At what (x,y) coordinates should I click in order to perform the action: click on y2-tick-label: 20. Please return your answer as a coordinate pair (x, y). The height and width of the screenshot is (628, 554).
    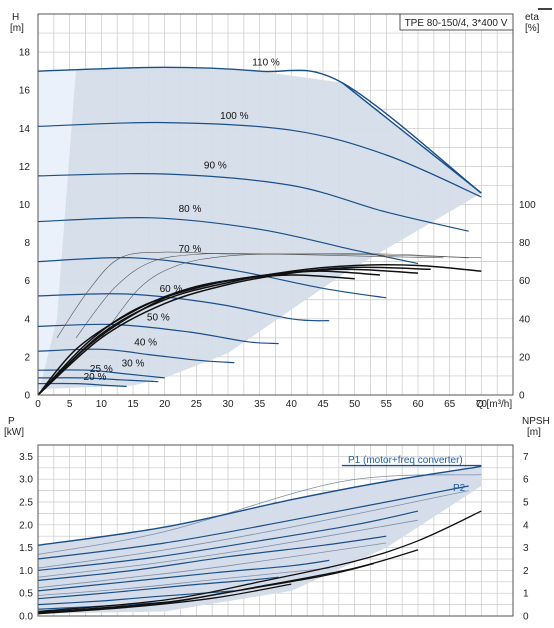
    Looking at the image, I should click on (525, 357).